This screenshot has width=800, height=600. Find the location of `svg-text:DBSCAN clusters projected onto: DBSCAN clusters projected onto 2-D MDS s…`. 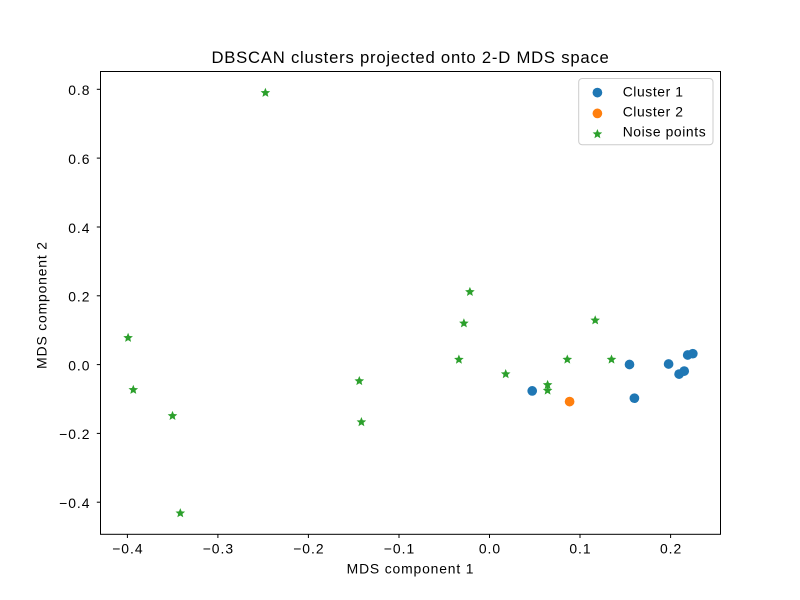

svg-text:DBSCAN clusters projected onto: DBSCAN clusters projected onto 2-D MDS s… is located at coordinates (410, 57).